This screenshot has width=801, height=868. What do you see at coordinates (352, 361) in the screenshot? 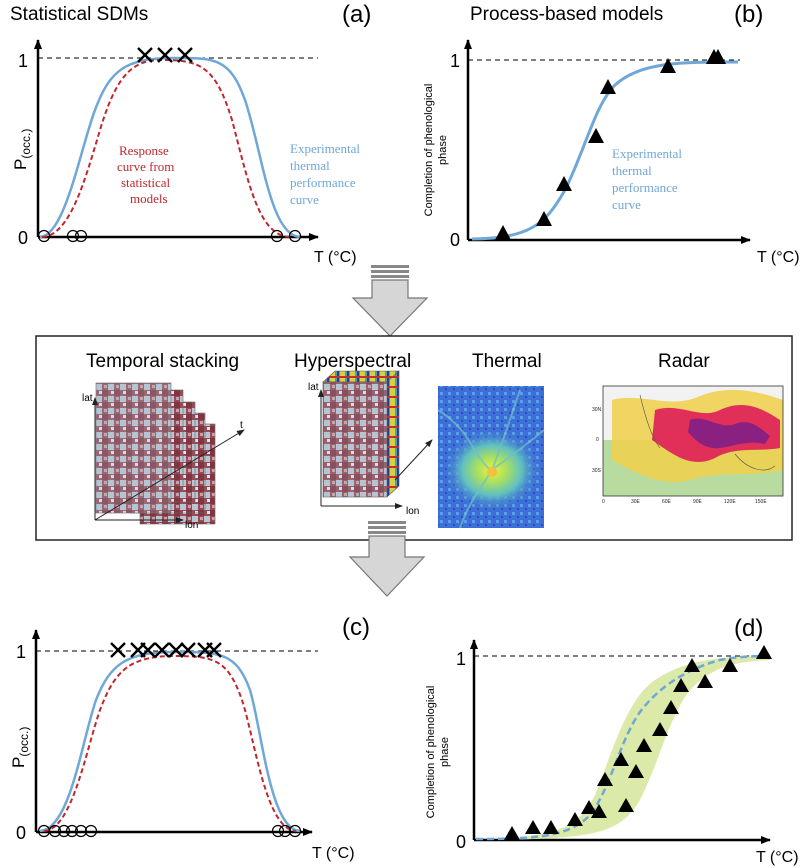
I see `hyperspectral-title: Hyperspectral` at bounding box center [352, 361].